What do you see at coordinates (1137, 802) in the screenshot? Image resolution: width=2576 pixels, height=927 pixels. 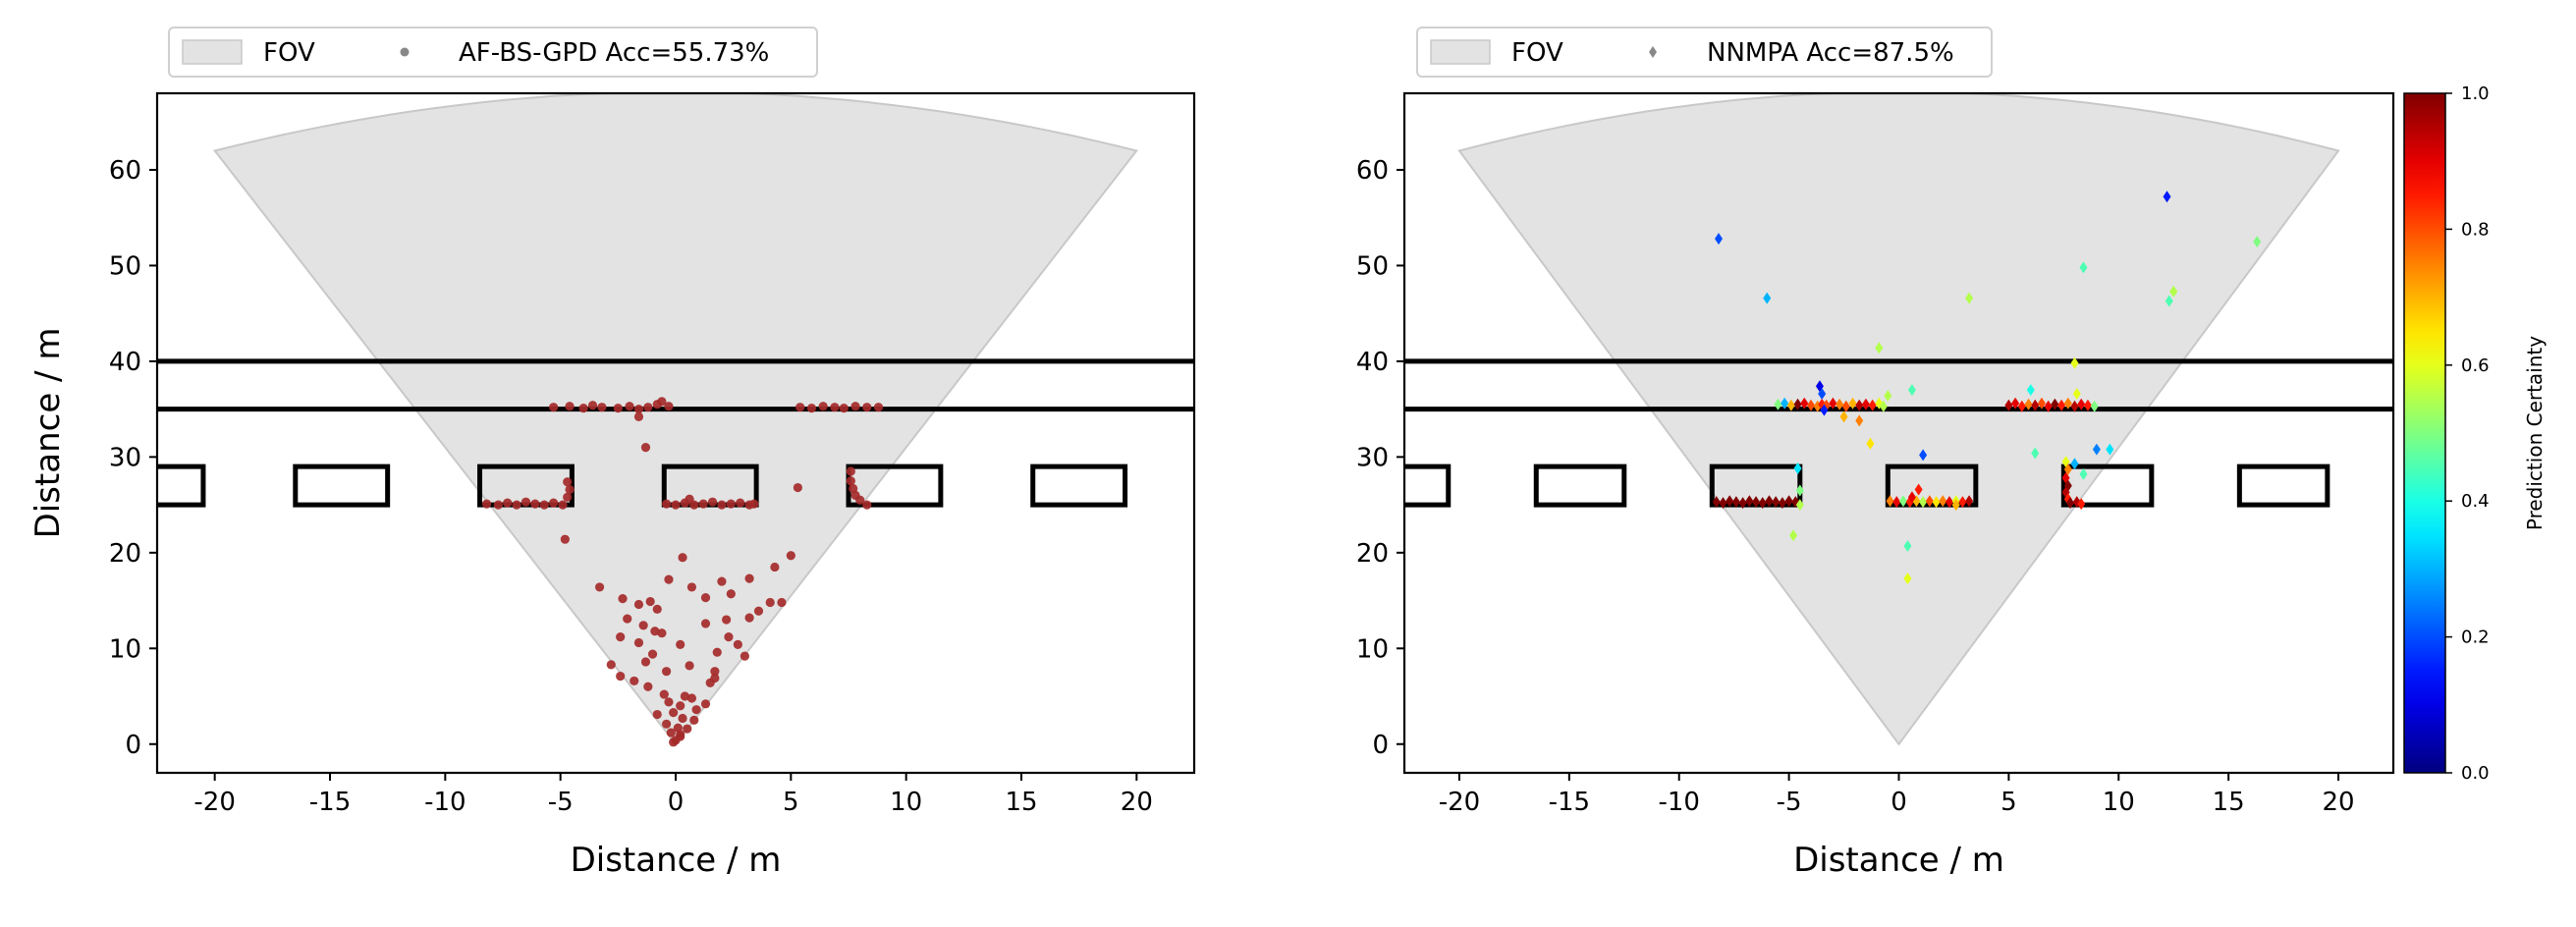 I see `x-tick-label: 20` at bounding box center [1137, 802].